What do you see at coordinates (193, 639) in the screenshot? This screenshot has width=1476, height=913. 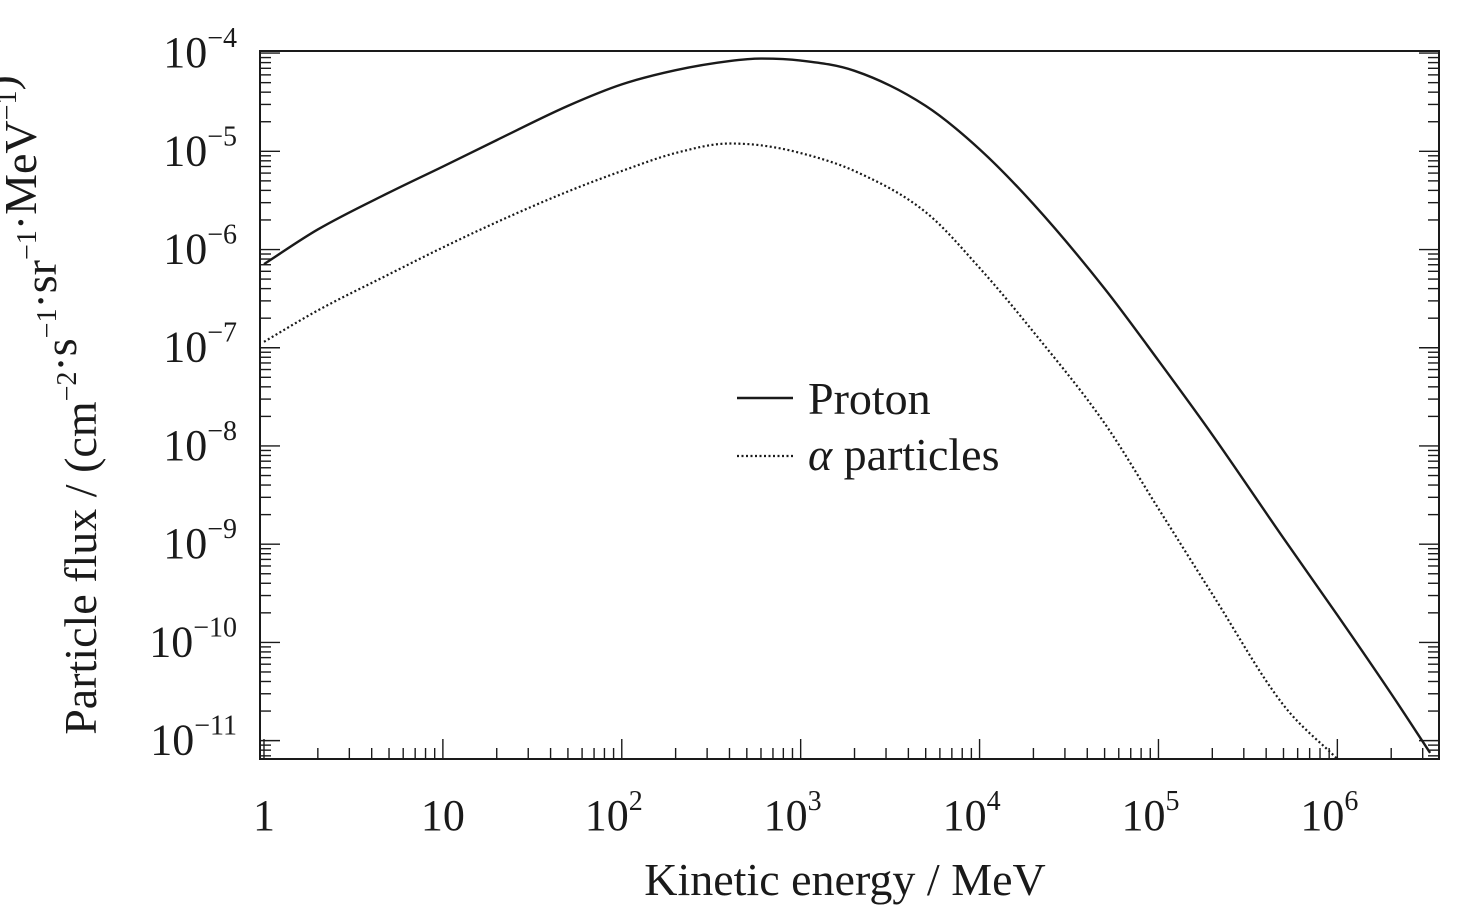 I see `y-tick-label: 10⁻¹⁰` at bounding box center [193, 639].